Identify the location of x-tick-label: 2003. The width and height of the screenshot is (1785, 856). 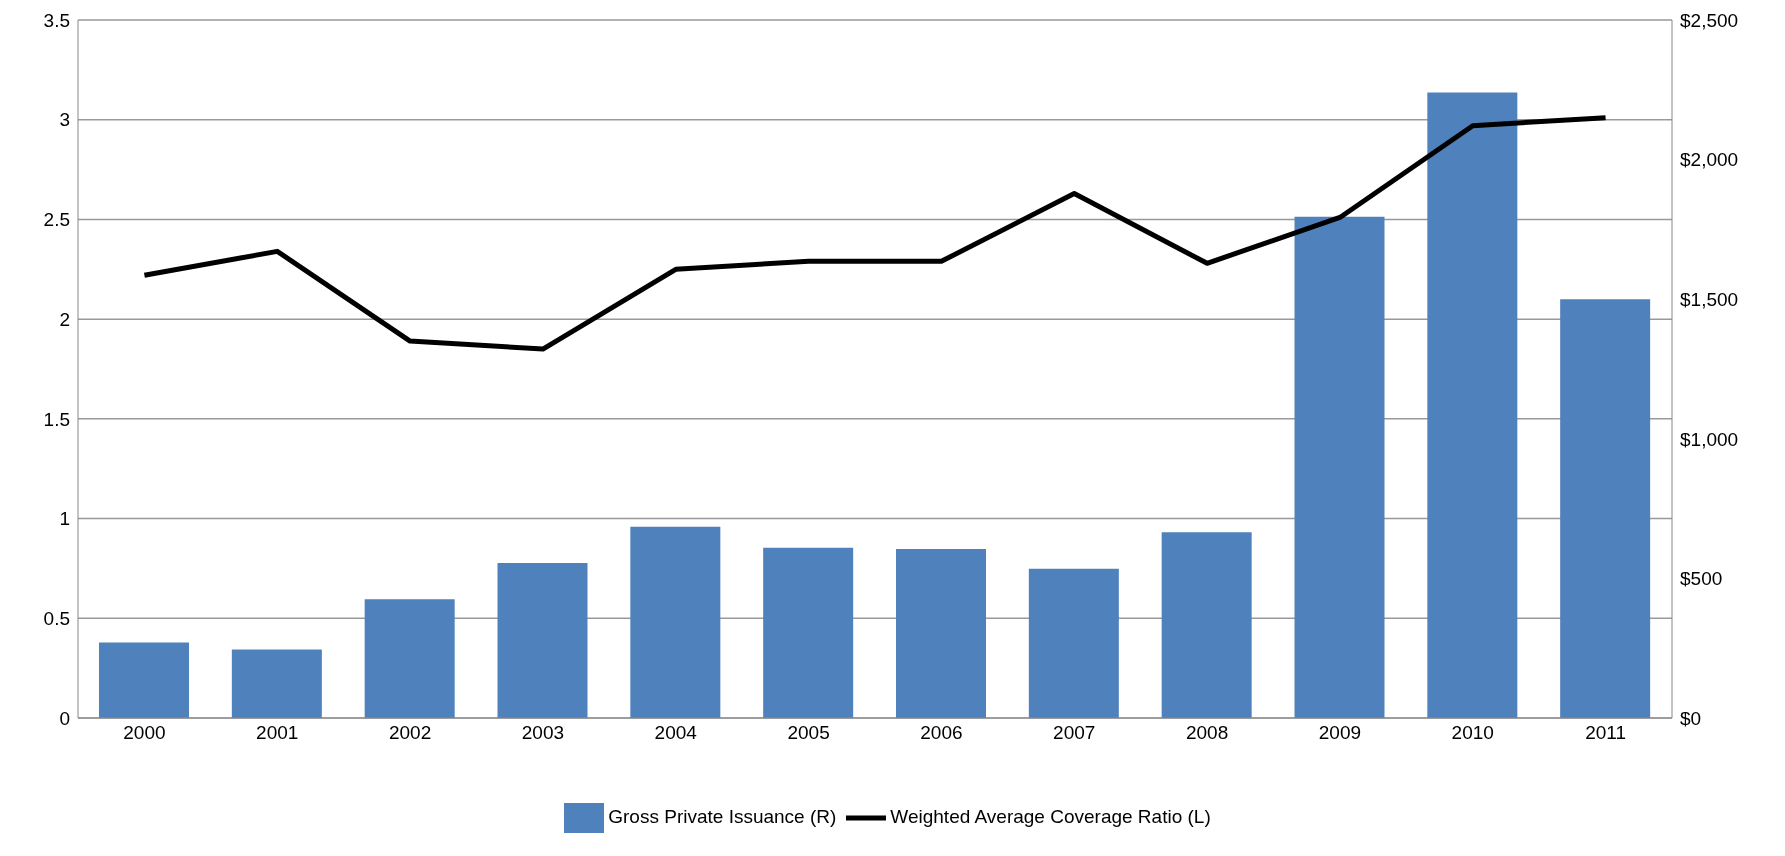
(543, 733).